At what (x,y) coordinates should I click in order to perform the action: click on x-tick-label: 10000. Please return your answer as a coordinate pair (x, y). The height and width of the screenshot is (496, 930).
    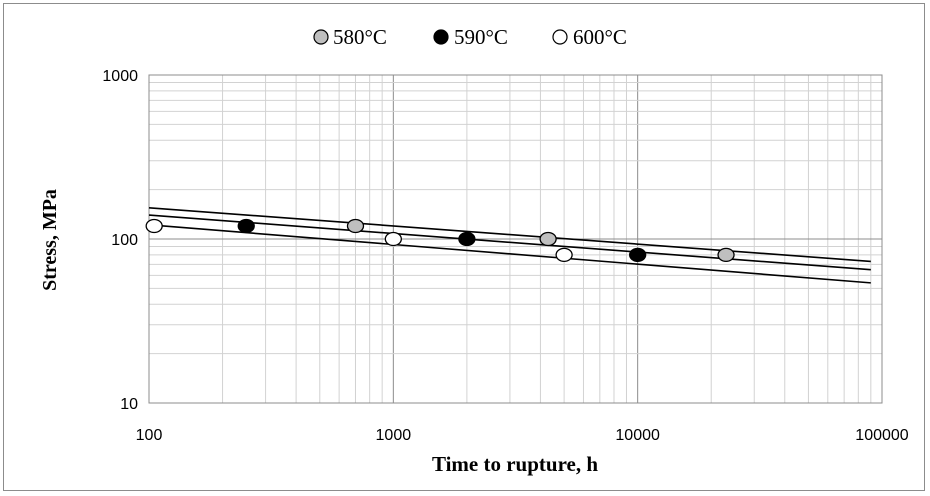
    Looking at the image, I should click on (637, 435).